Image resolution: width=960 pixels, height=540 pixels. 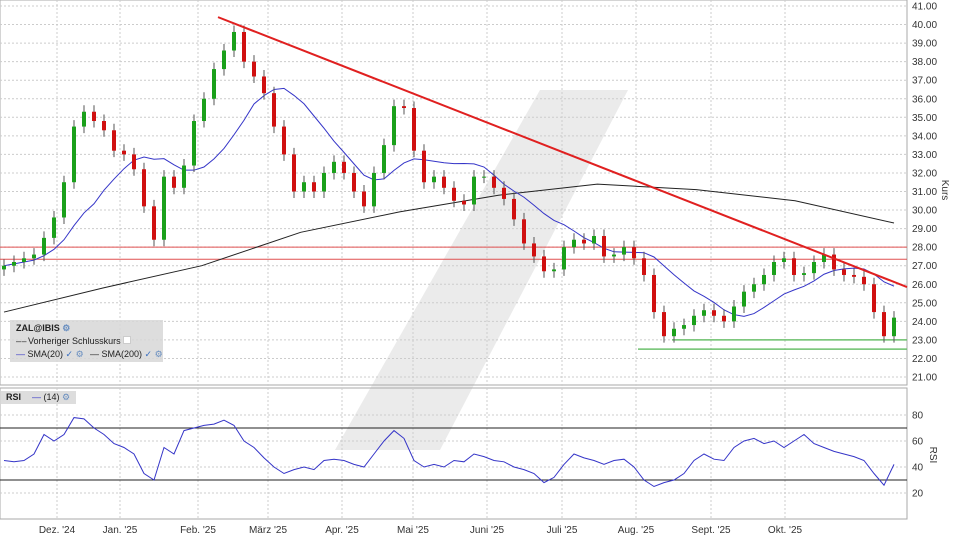 I want to click on rsi-tick-label: 60, so click(x=918, y=442).